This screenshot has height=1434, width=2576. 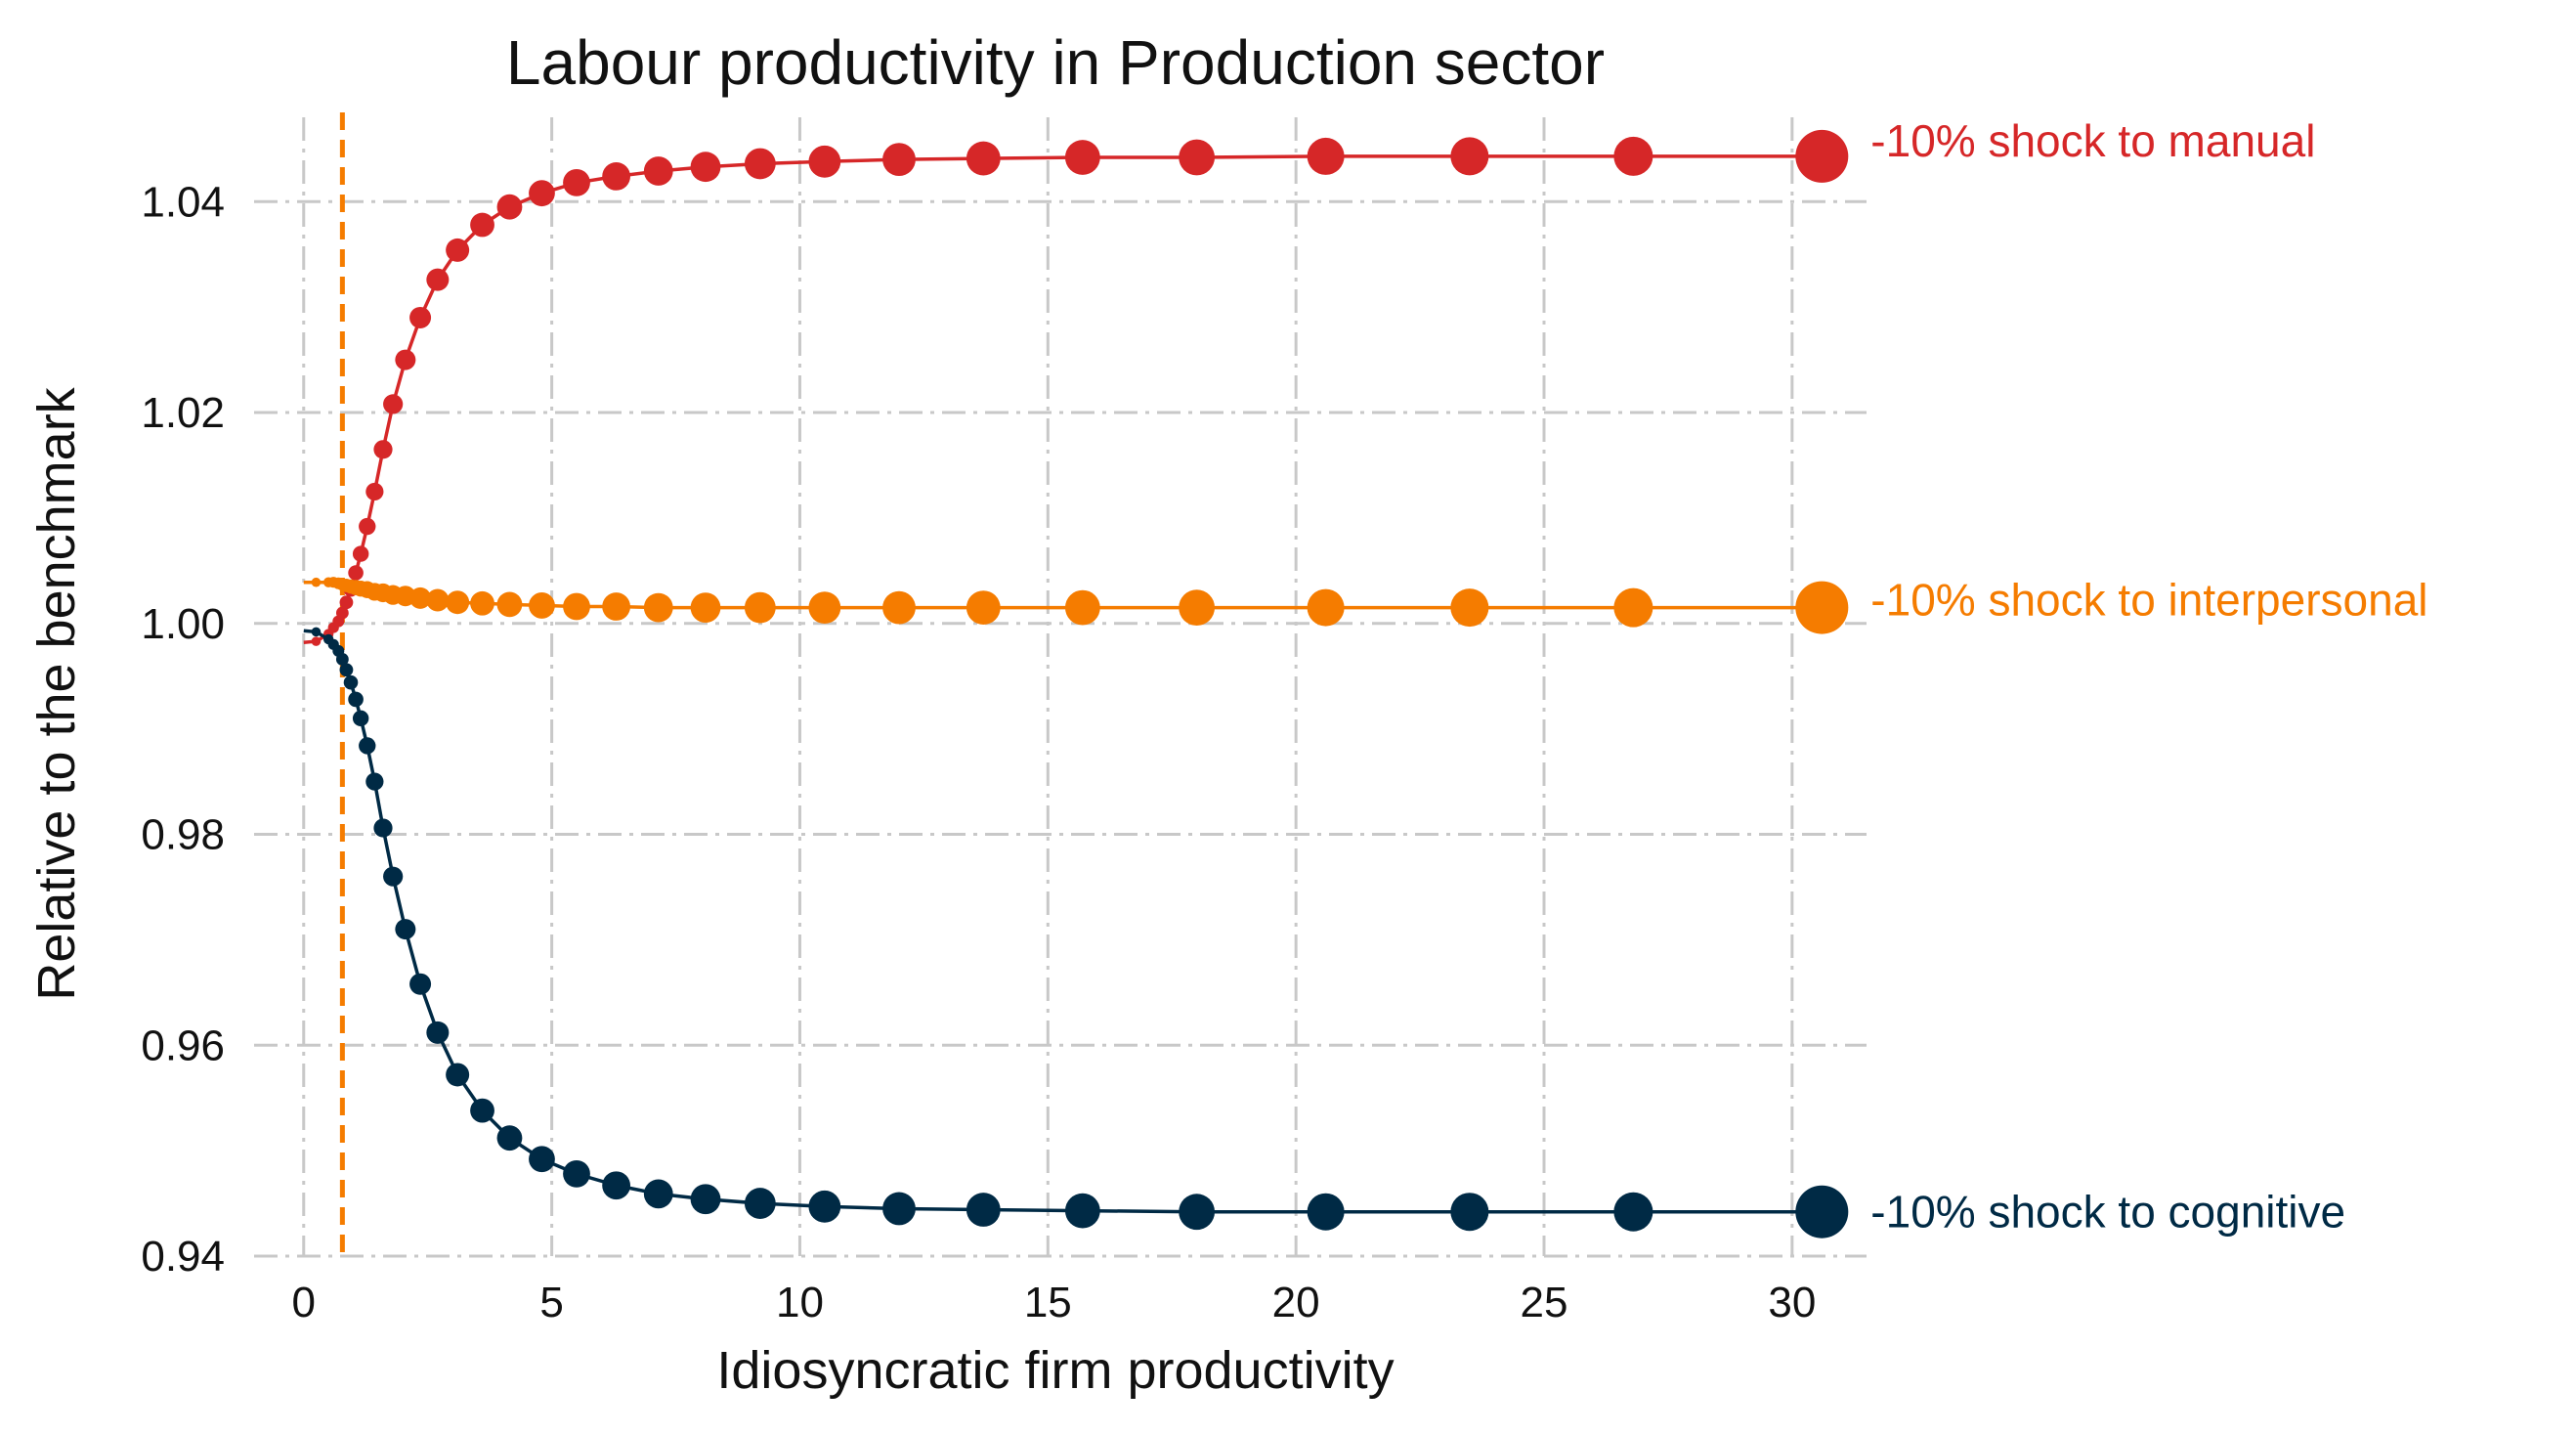 What do you see at coordinates (304, 1302) in the screenshot?
I see `x-tick-label: 0` at bounding box center [304, 1302].